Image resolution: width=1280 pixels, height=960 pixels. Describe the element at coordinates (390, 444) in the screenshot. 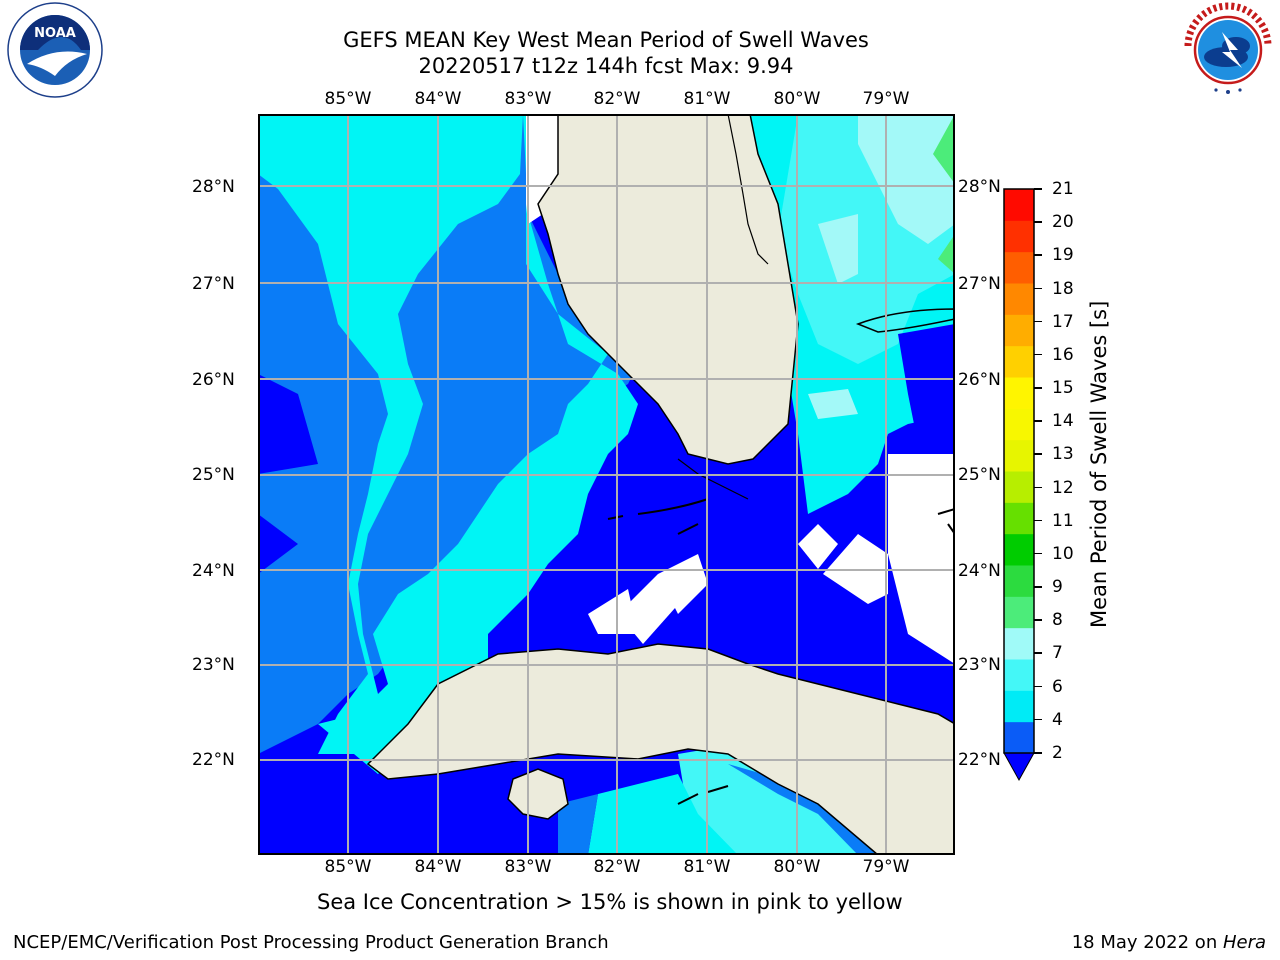

I see `swell-level-6-7-west` at that location.